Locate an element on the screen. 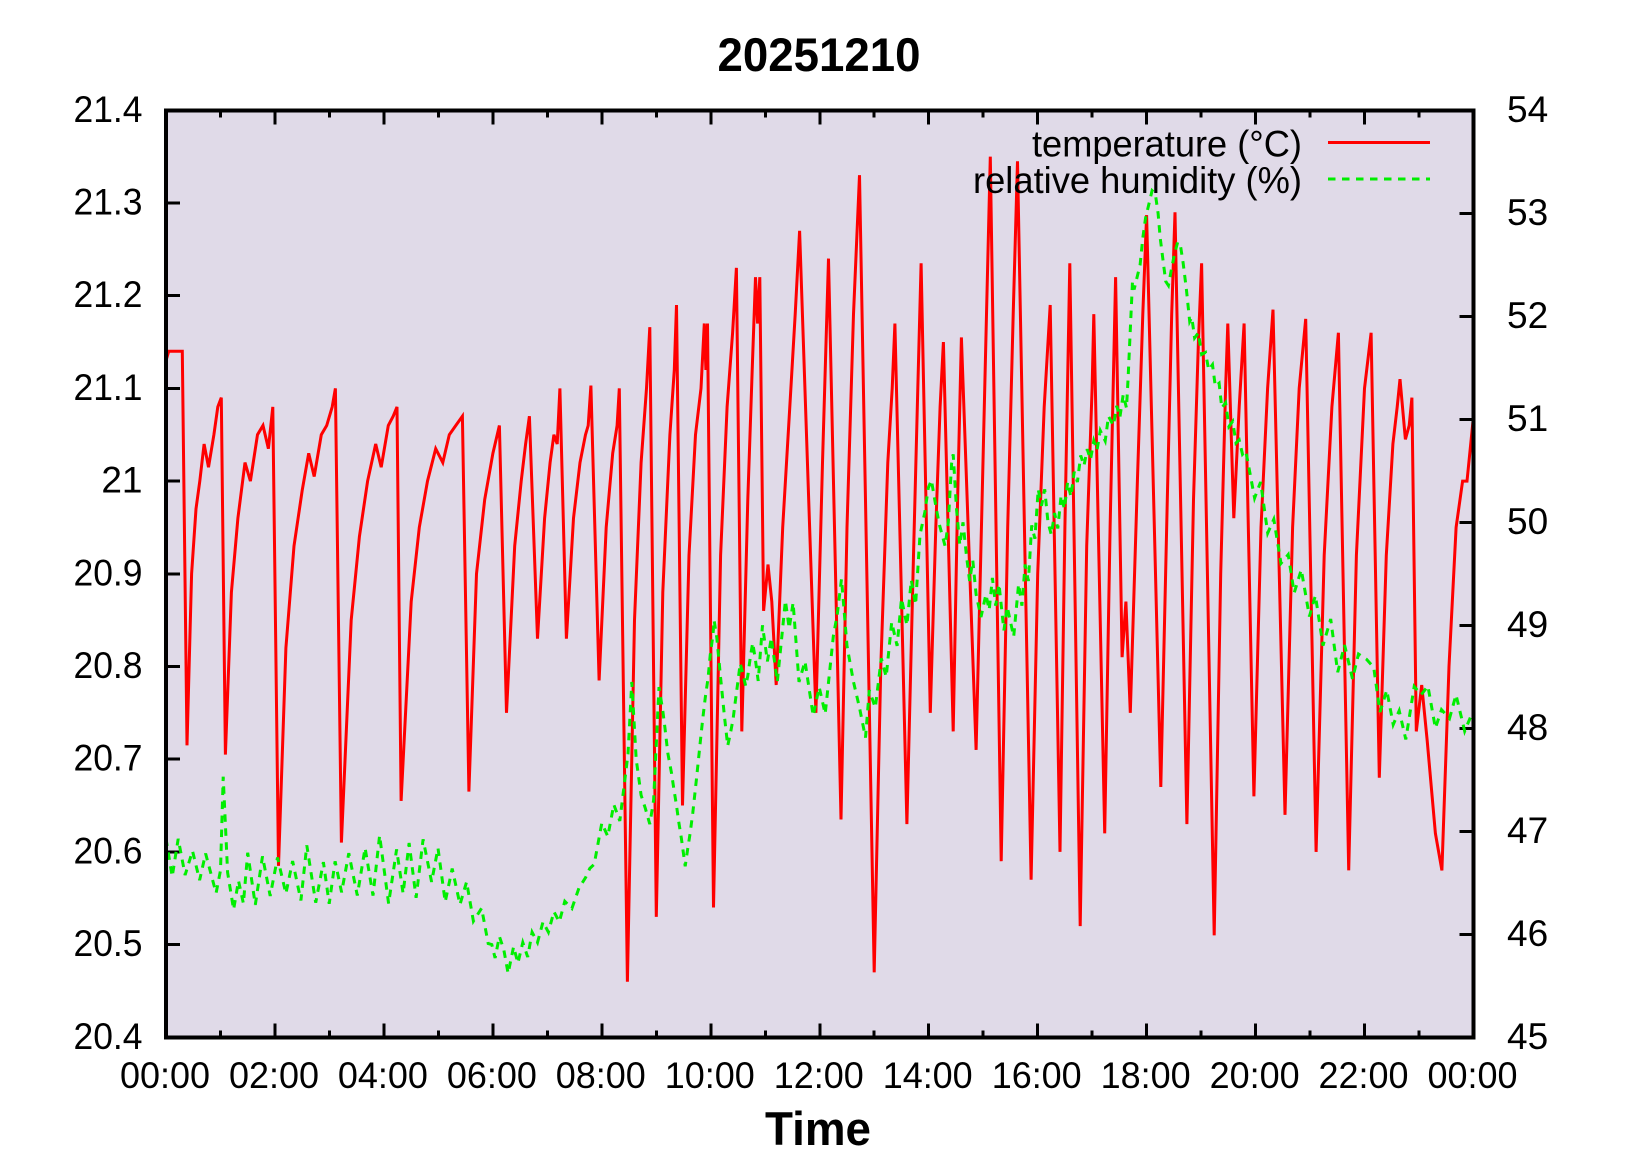  svg-text: 20.7 is located at coordinates (108, 758).